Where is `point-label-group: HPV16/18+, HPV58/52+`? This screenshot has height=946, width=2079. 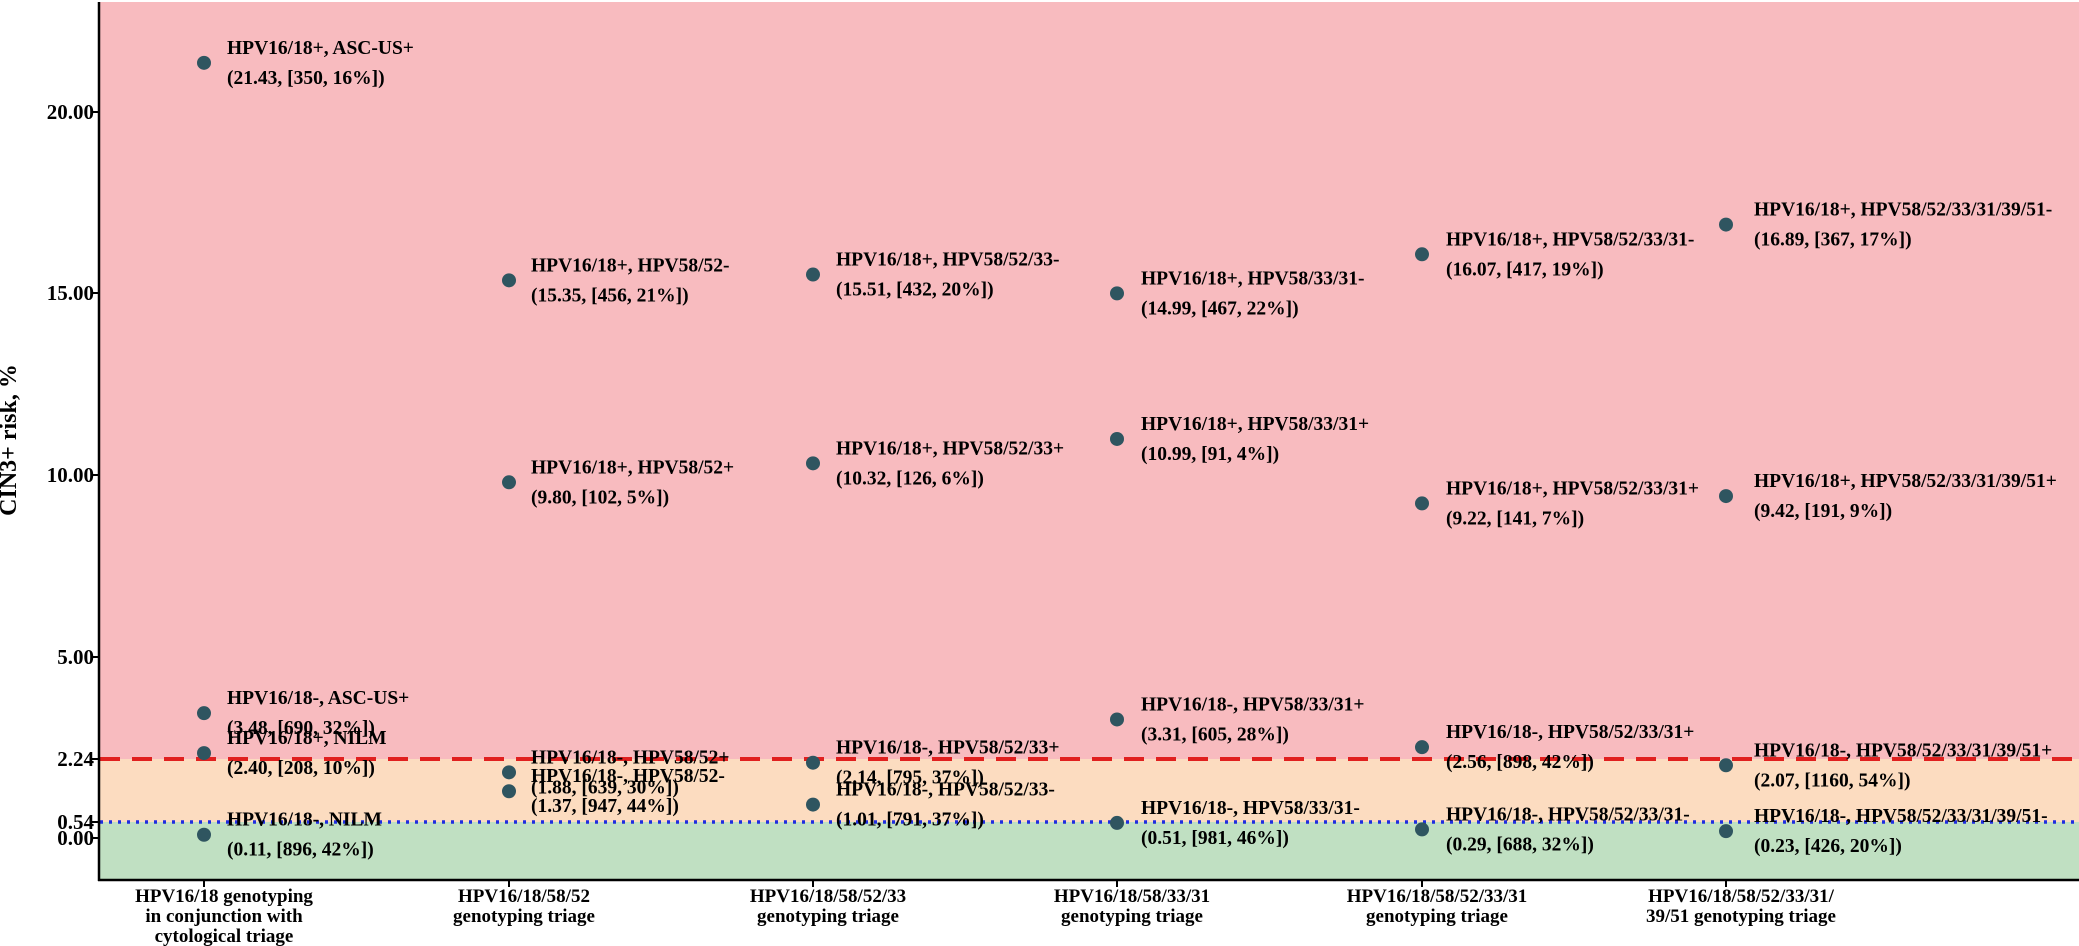
point-label-group: HPV16/18+, HPV58/52+ is located at coordinates (632, 467).